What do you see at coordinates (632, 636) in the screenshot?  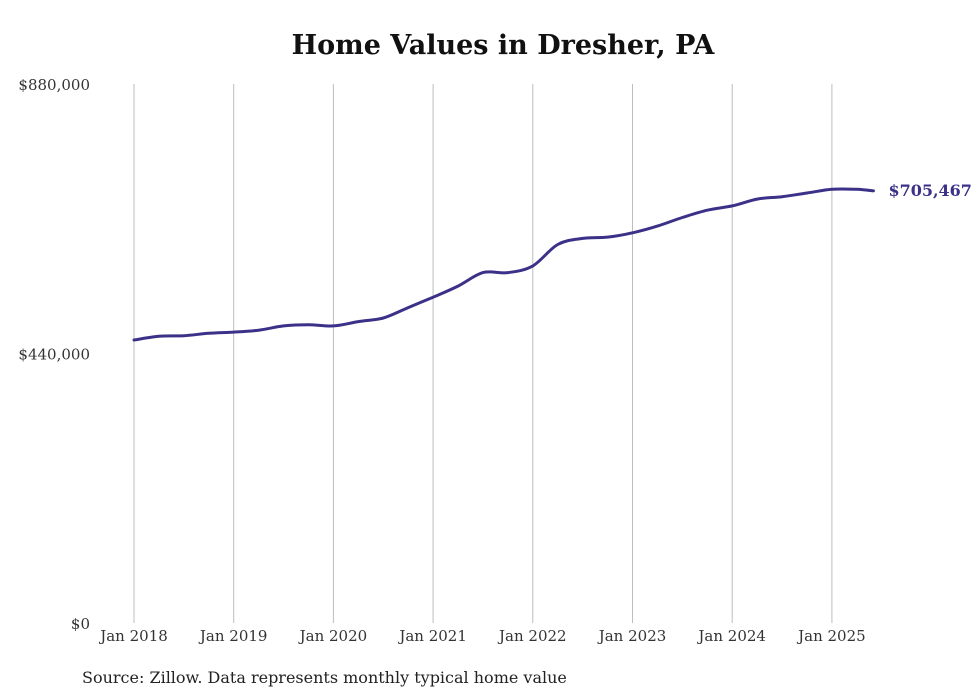 I see `x-tick-label: Jan 2023` at bounding box center [632, 636].